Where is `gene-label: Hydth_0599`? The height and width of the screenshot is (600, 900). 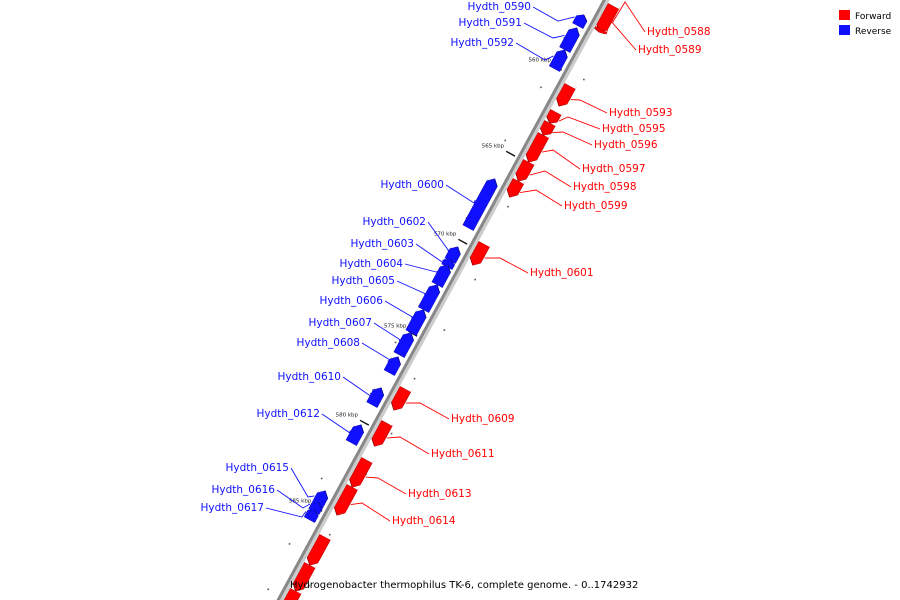
gene-label: Hydth_0599 is located at coordinates (596, 206).